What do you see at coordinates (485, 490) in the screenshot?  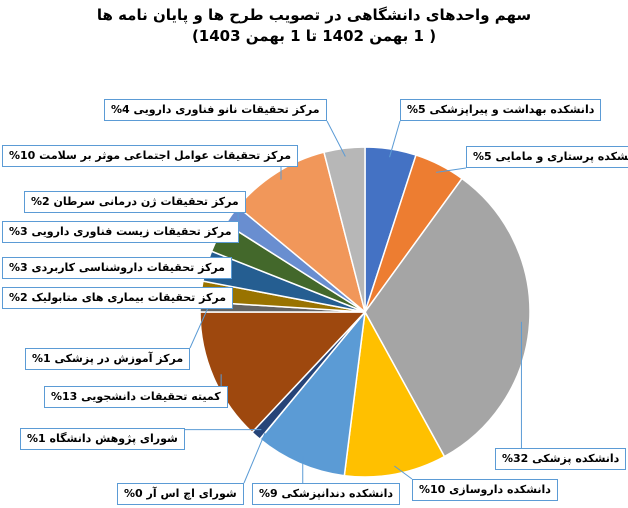 I see `slice-label: دانشکده داروسازی 10%` at bounding box center [485, 490].